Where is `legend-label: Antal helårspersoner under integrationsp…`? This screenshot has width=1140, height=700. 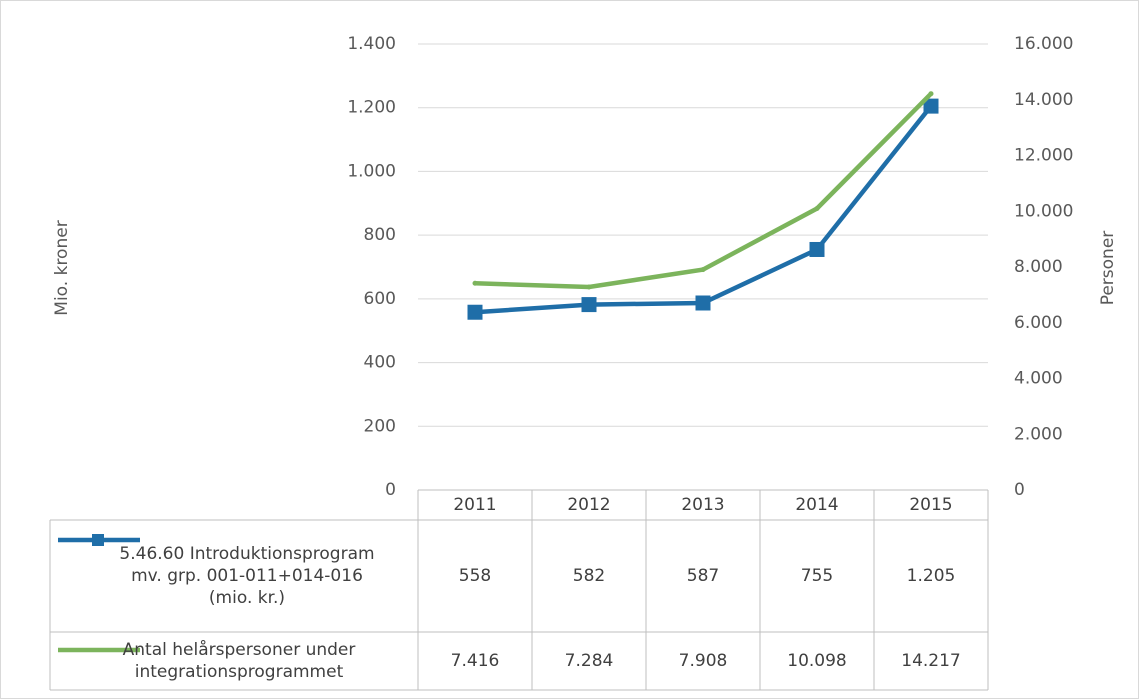
legend-label: Antal helårspersoner under integrationsp… is located at coordinates (239, 661).